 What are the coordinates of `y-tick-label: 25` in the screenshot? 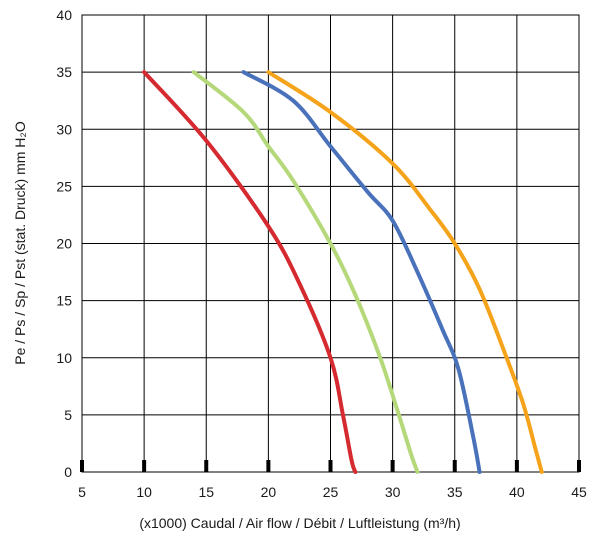 It's located at (64, 186).